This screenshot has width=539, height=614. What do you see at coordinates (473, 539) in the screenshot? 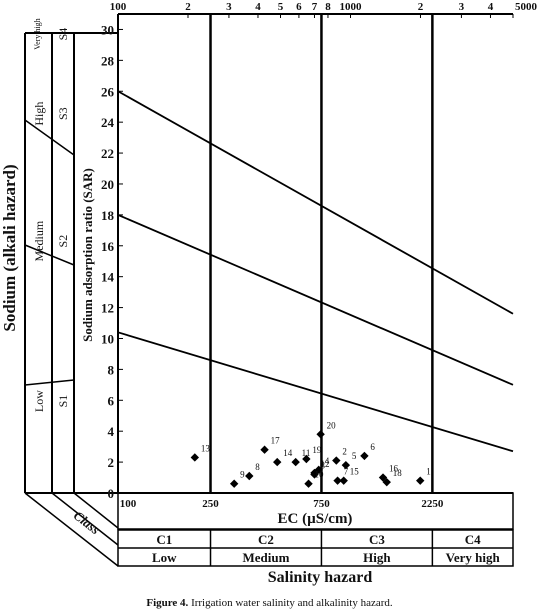
I see `salinity-class-code: C4` at bounding box center [473, 539].